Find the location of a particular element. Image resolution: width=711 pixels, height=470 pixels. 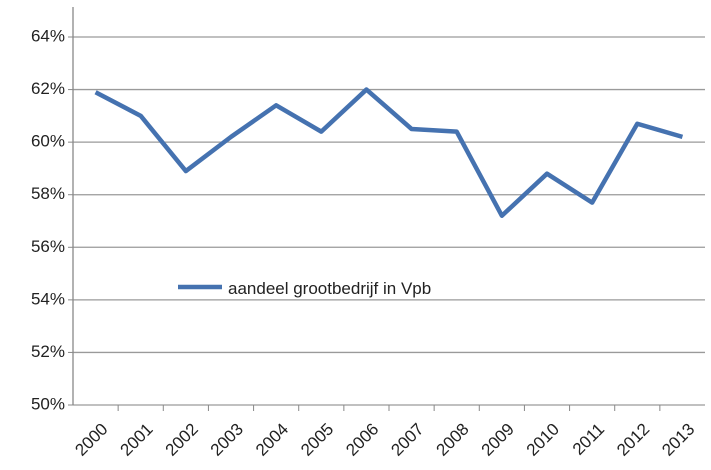

y-tick-label: 50% is located at coordinates (48, 403).